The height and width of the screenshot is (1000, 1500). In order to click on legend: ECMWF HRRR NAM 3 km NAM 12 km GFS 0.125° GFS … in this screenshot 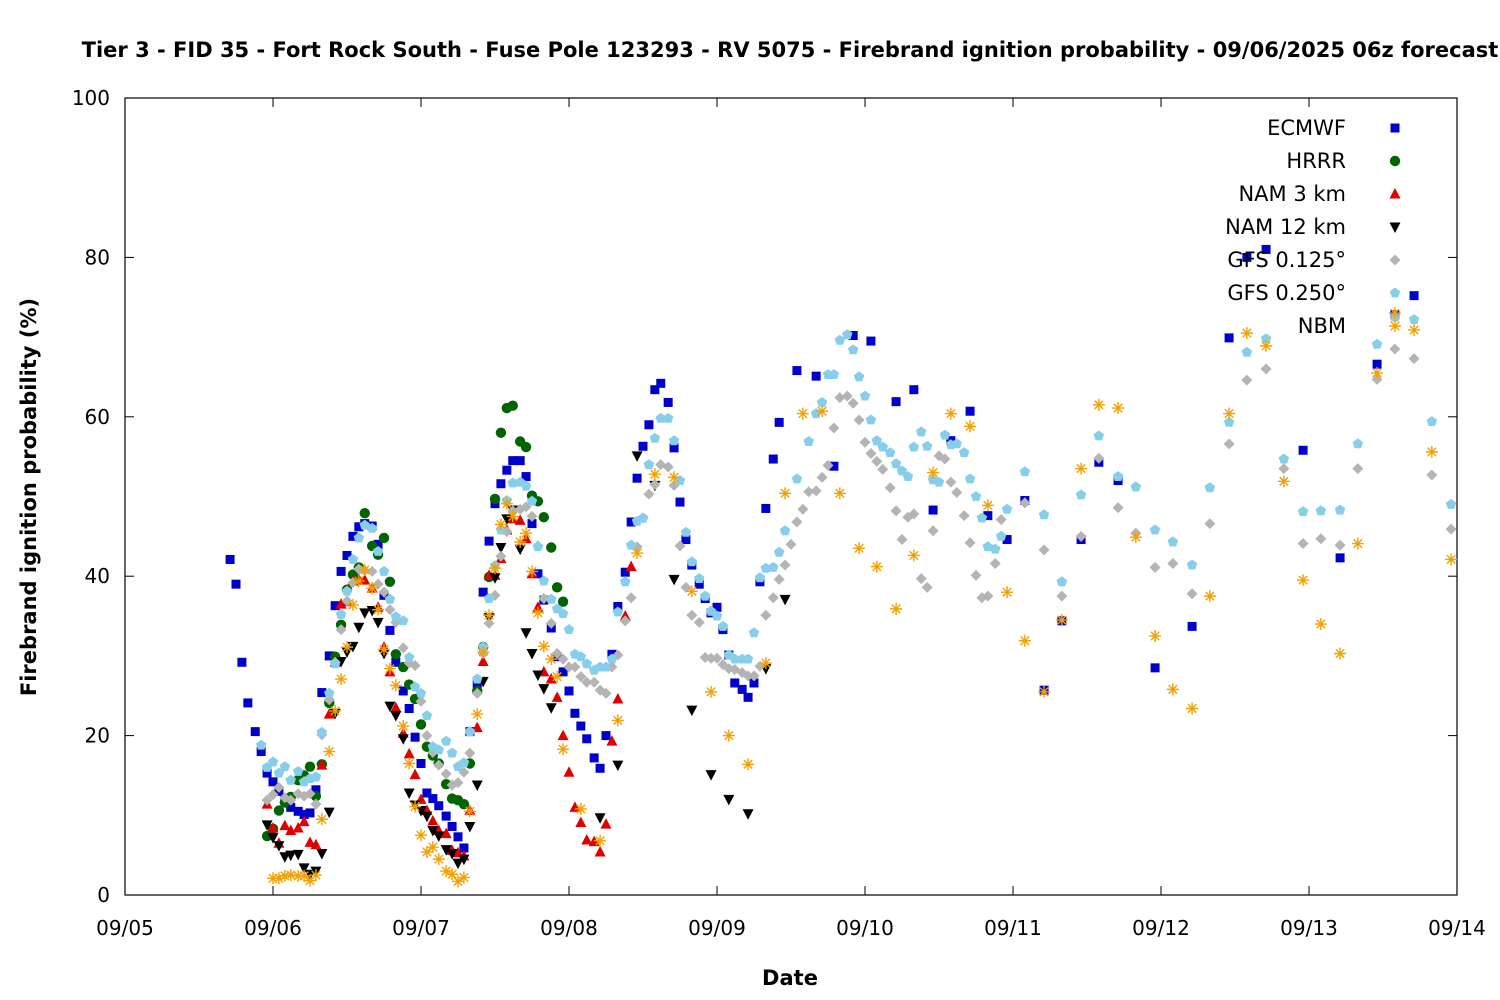, I will do `click(1313, 227)`.